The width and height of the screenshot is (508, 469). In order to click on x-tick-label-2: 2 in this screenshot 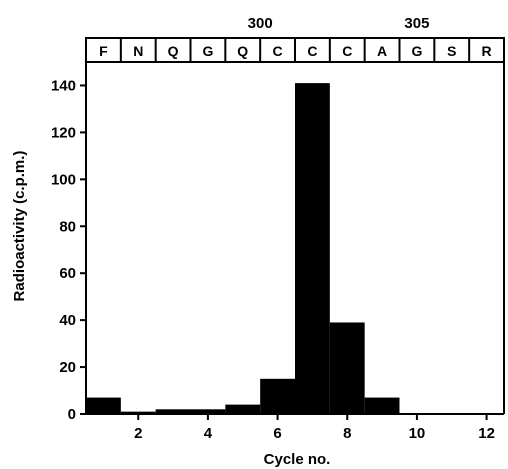, I will do `click(138, 433)`.